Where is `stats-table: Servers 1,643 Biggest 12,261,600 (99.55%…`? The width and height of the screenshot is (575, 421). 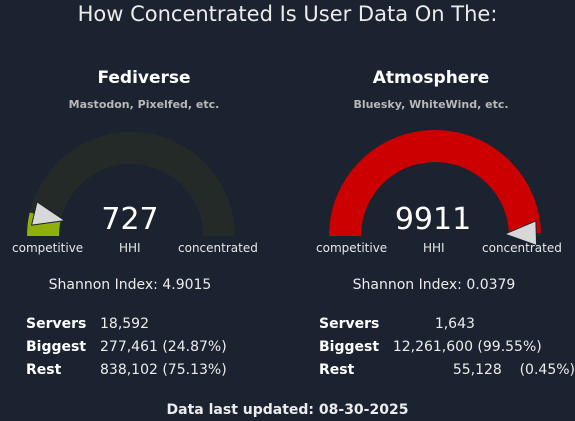
stats-table: Servers 1,643 Biggest 12,261,600 (99.55%… is located at coordinates (447, 346).